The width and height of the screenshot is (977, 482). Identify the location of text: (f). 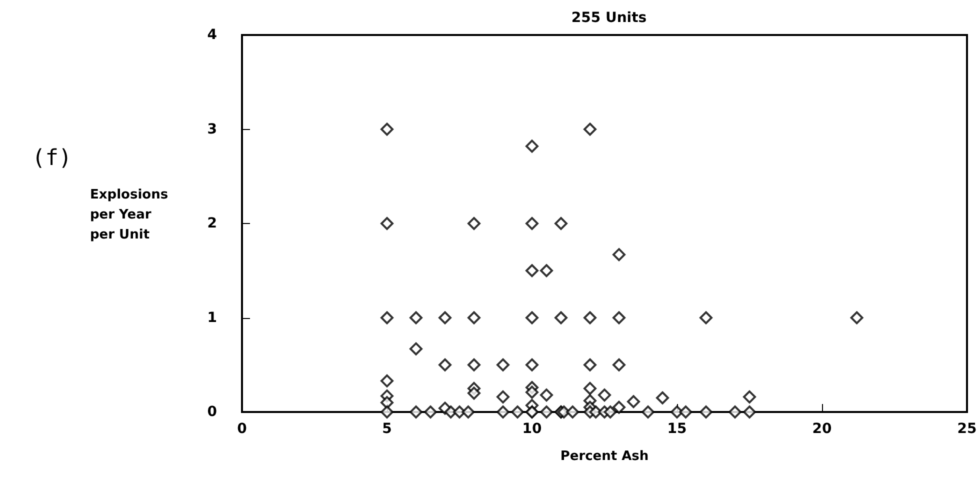
(52, 158).